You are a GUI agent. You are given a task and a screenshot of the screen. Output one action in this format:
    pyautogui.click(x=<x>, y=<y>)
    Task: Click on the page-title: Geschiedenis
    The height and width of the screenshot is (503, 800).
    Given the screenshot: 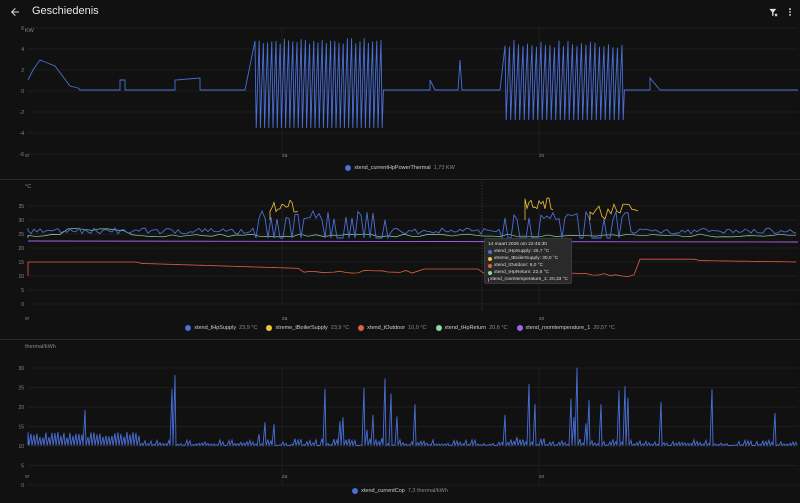 What is the action you would take?
    pyautogui.click(x=65, y=11)
    